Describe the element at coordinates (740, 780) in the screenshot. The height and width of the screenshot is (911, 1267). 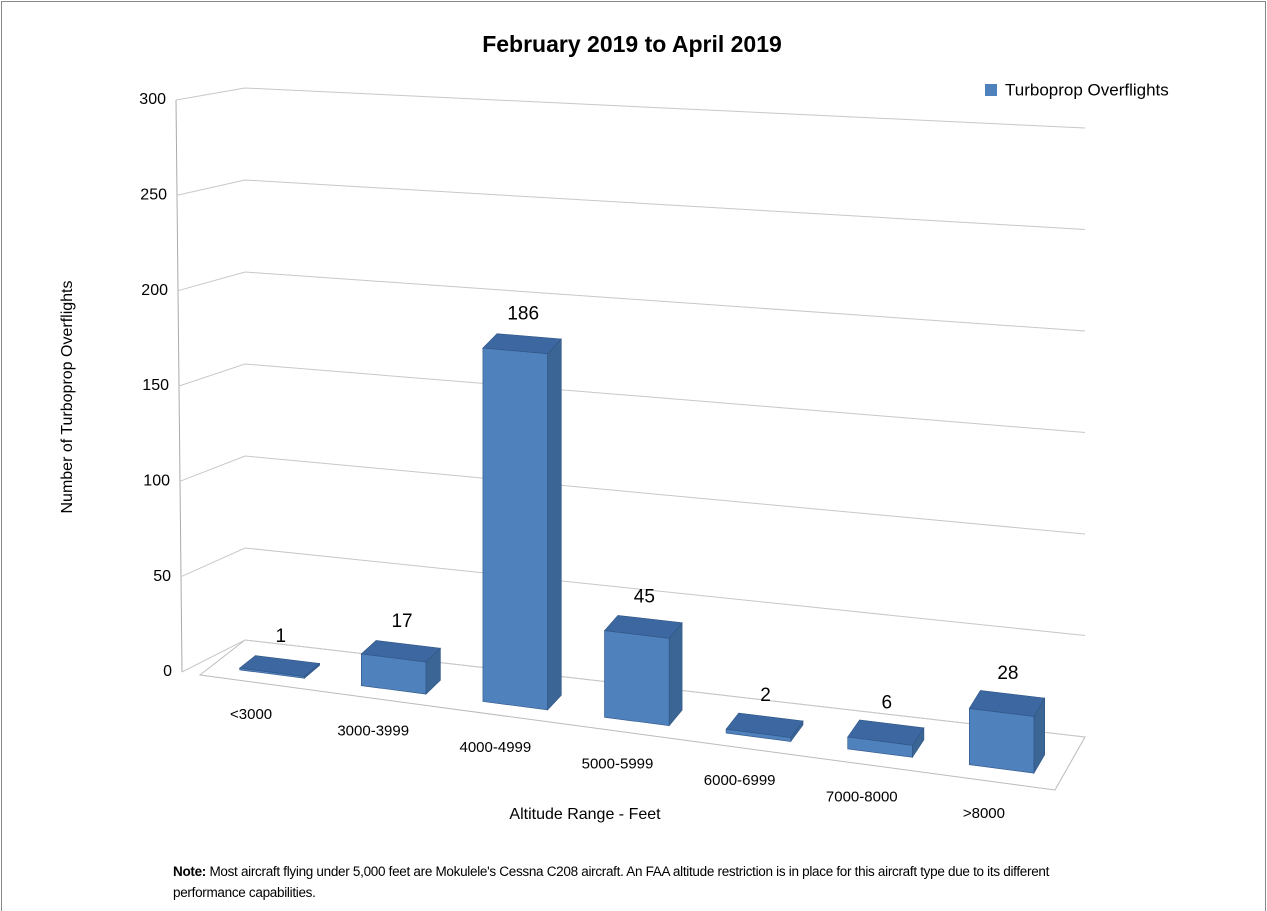
I see `x-tick-label: 6000-6999` at that location.